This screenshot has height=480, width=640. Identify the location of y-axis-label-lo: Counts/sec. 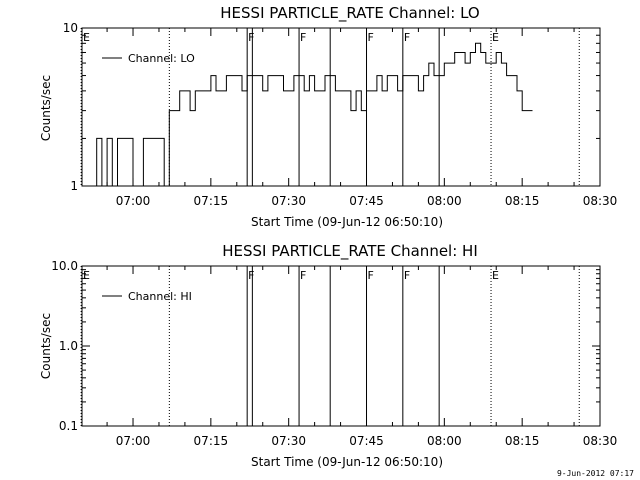
(46, 108).